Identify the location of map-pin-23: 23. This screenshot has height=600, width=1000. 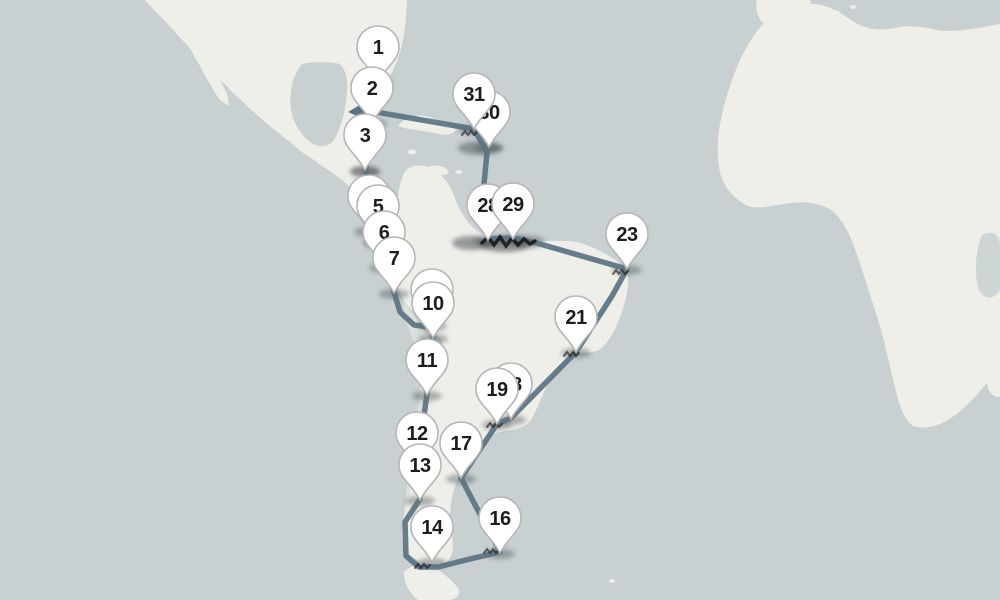
(627, 241).